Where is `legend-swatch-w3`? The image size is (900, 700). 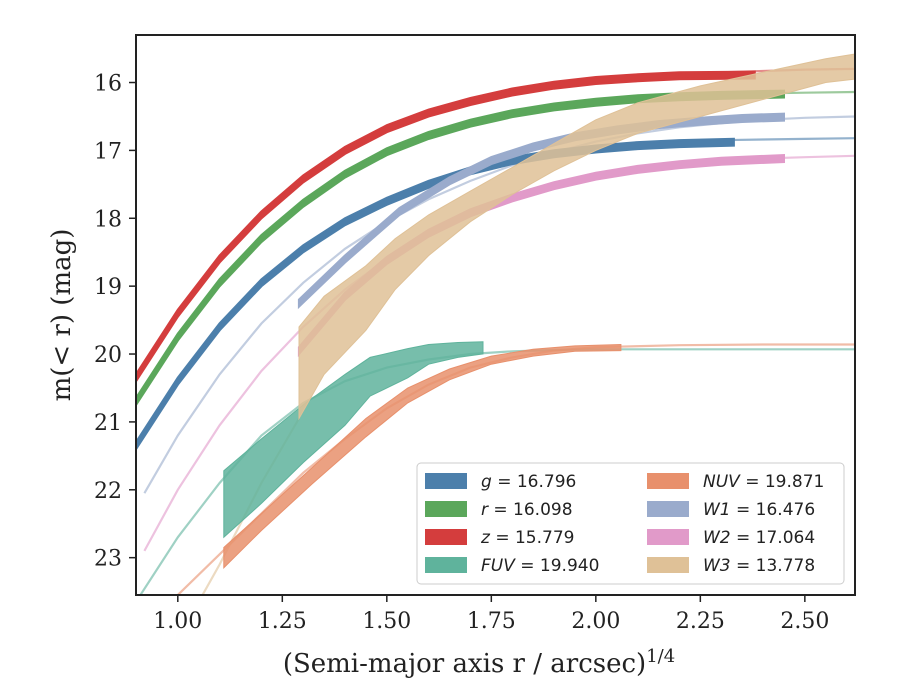 legend-swatch-w3 is located at coordinates (668, 565).